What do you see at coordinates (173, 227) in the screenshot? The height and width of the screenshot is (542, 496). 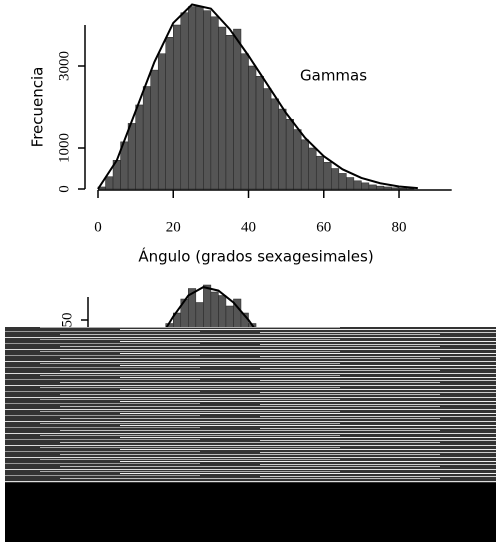 I see `x-tick-label: 20` at bounding box center [173, 227].